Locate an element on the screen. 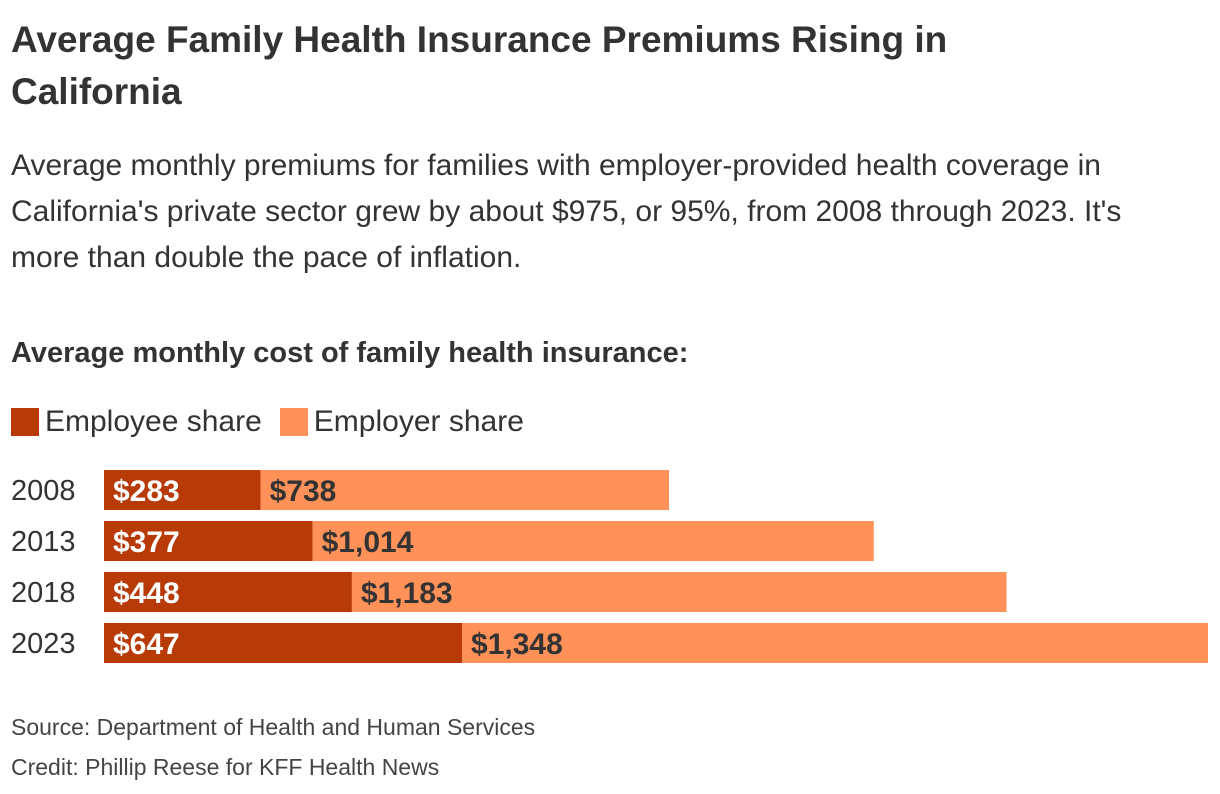 The image size is (1220, 794). legend-swatch-employee is located at coordinates (25, 422).